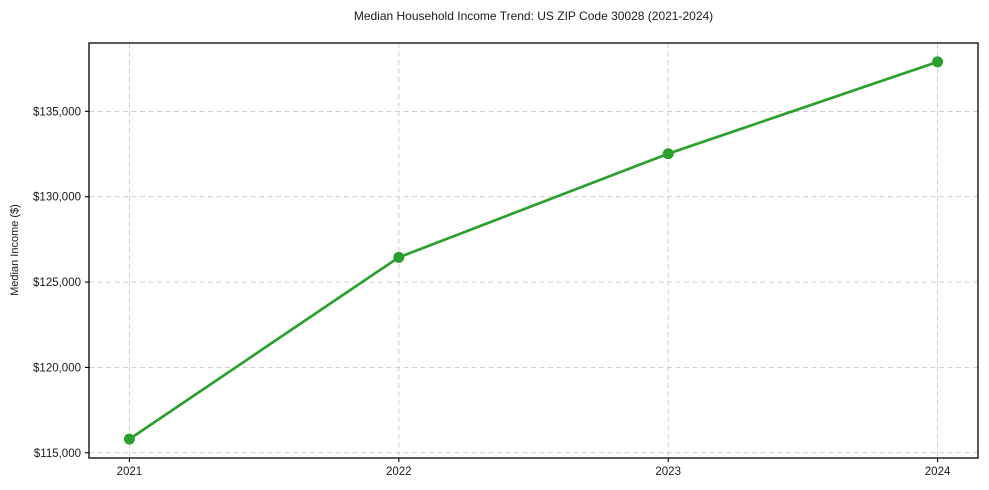 Image resolution: width=989 pixels, height=490 pixels. Describe the element at coordinates (57, 454) in the screenshot. I see `y-tick-label: $115,000` at that location.